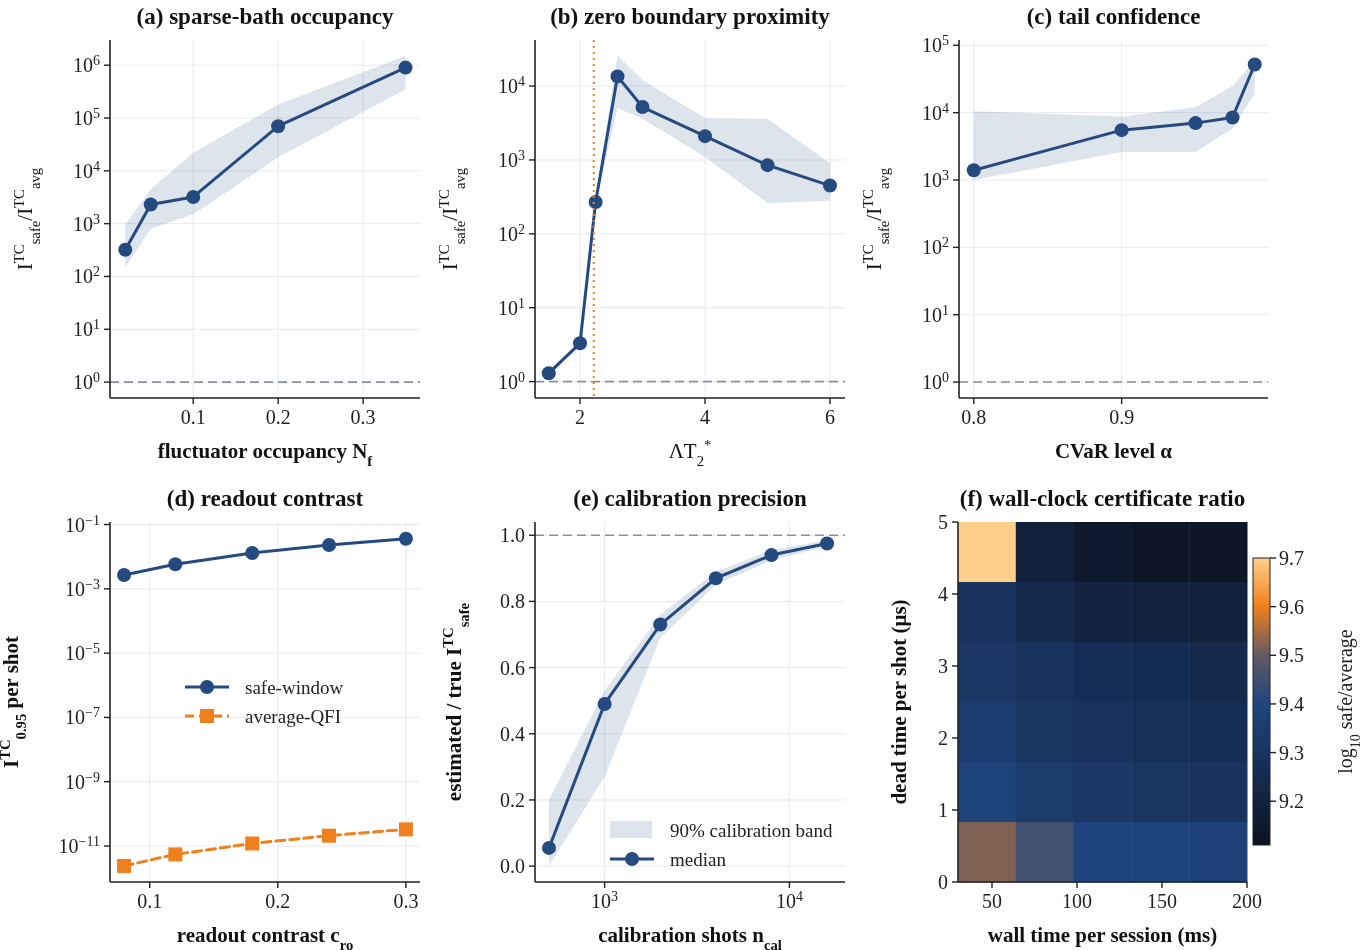 This screenshot has height=950, width=1371. Describe the element at coordinates (1291, 655) in the screenshot. I see `color-bar-label: 9.5` at that location.